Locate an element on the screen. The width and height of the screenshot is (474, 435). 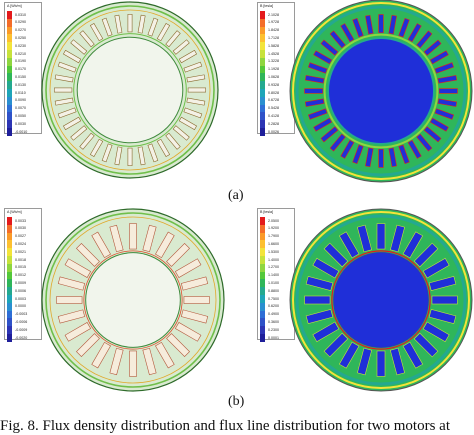
rotor is located at coordinates (130, 90).